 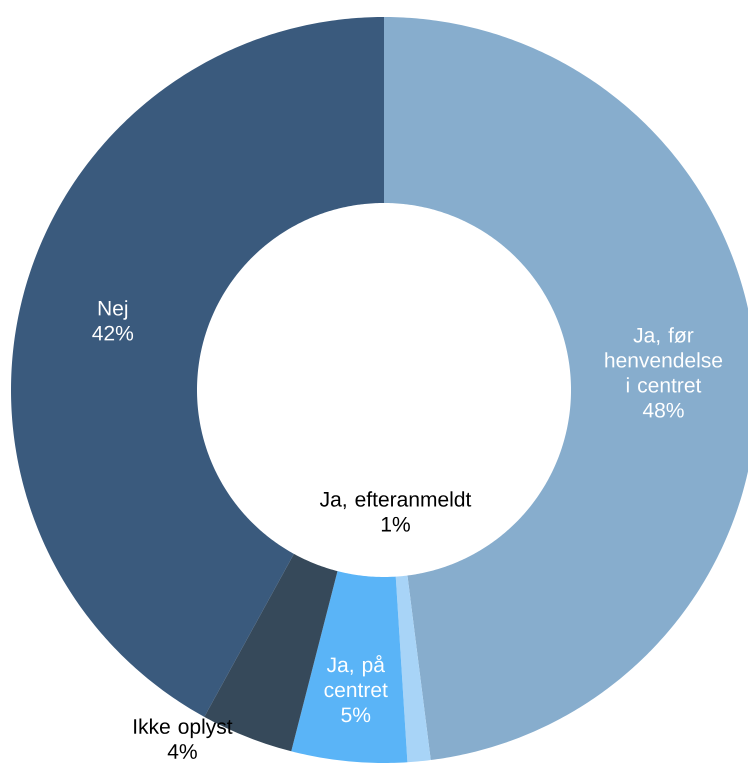 I want to click on slice-label: Ja, efteranmeldt, so click(x=396, y=500).